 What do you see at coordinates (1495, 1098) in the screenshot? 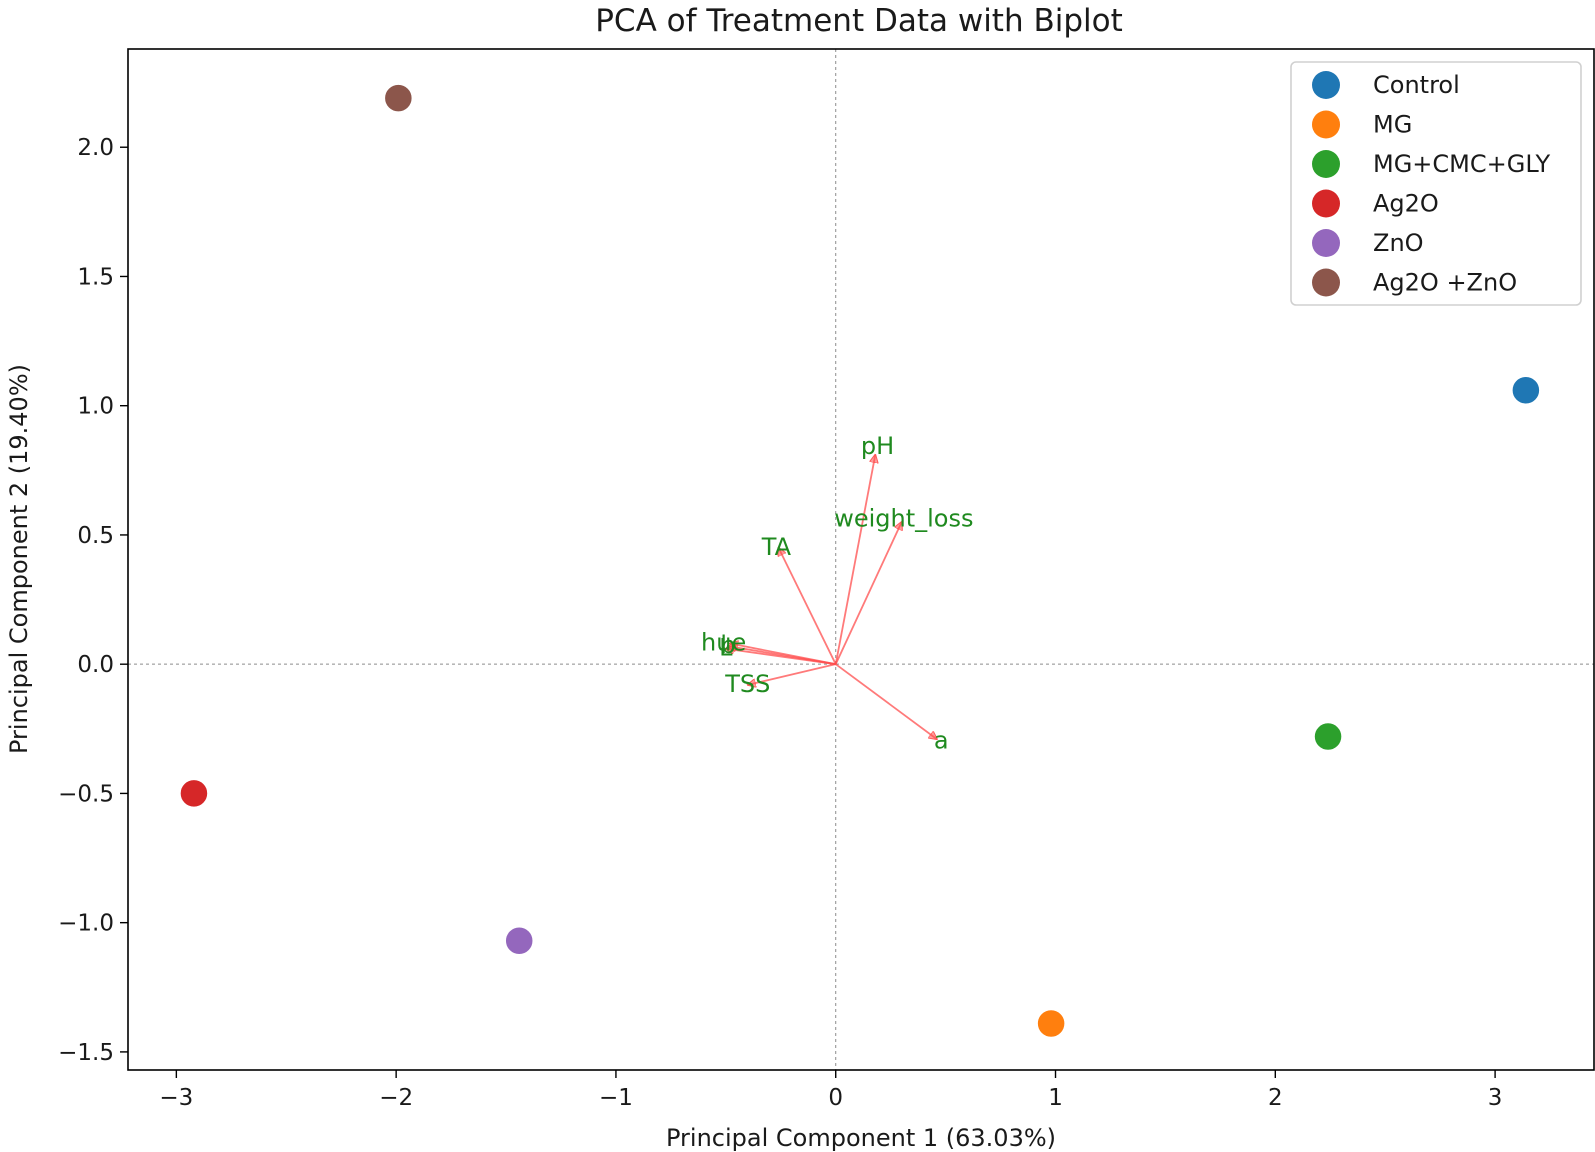
I see `x-tick-label: 3` at bounding box center [1495, 1098].